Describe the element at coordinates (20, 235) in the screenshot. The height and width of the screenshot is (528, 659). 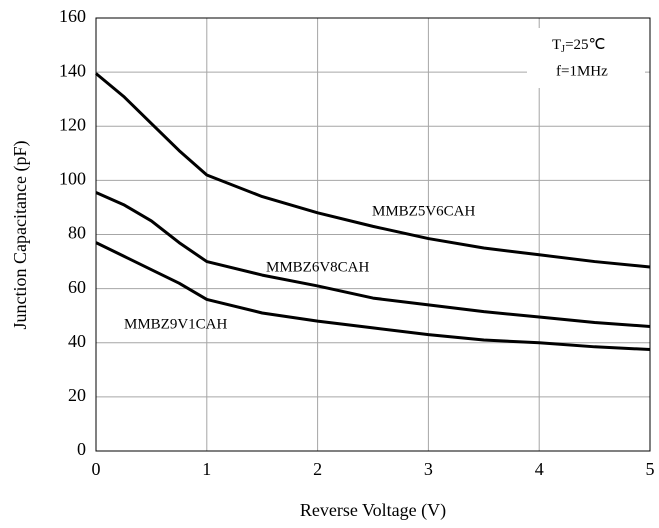
I see `y-axis-label: Junction Capacitance (pF)` at that location.